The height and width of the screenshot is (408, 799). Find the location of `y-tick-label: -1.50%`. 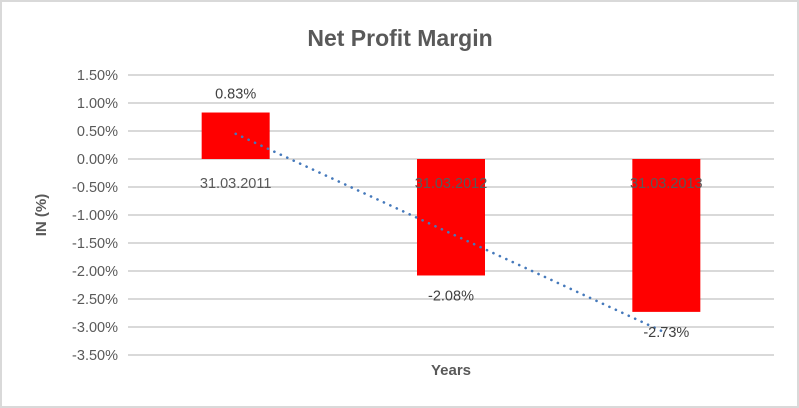

y-tick-label: -1.50% is located at coordinates (95, 244).